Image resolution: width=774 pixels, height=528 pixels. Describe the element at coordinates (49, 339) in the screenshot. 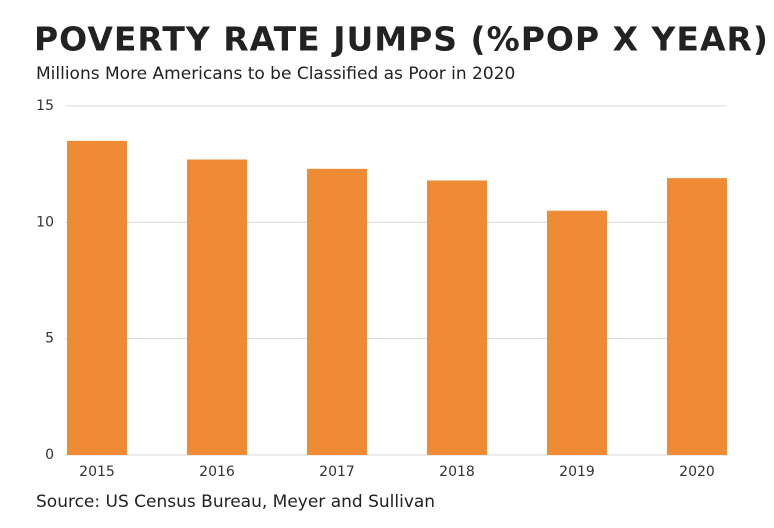

I see `y-tick-label: 5` at that location.